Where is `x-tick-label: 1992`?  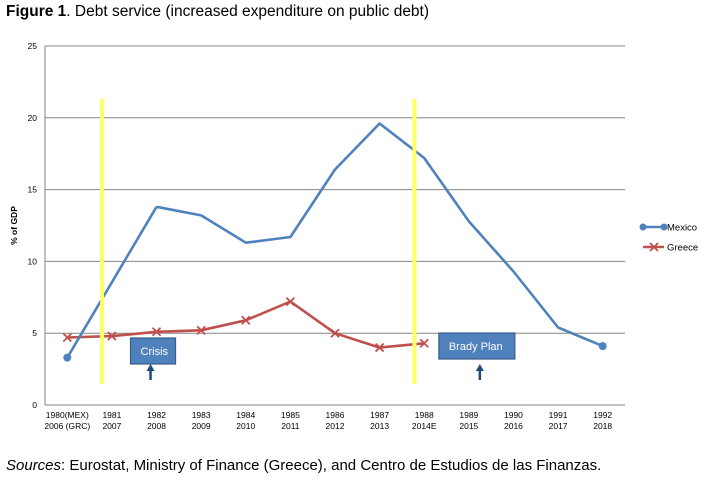
x-tick-label: 1992 is located at coordinates (602, 415).